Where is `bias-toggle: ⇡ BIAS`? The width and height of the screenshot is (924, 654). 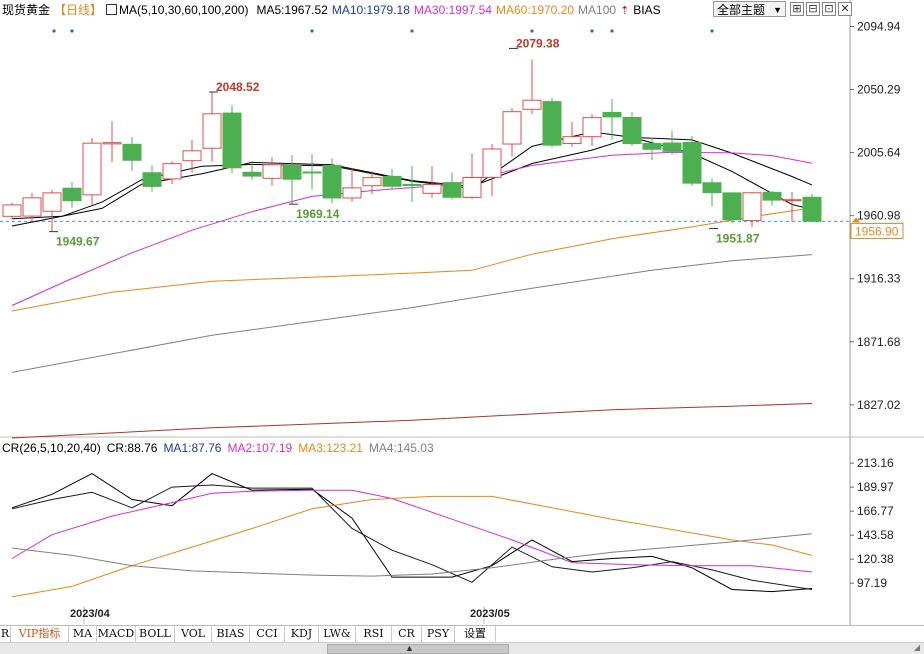 bias-toggle: ⇡ BIAS is located at coordinates (640, 10).